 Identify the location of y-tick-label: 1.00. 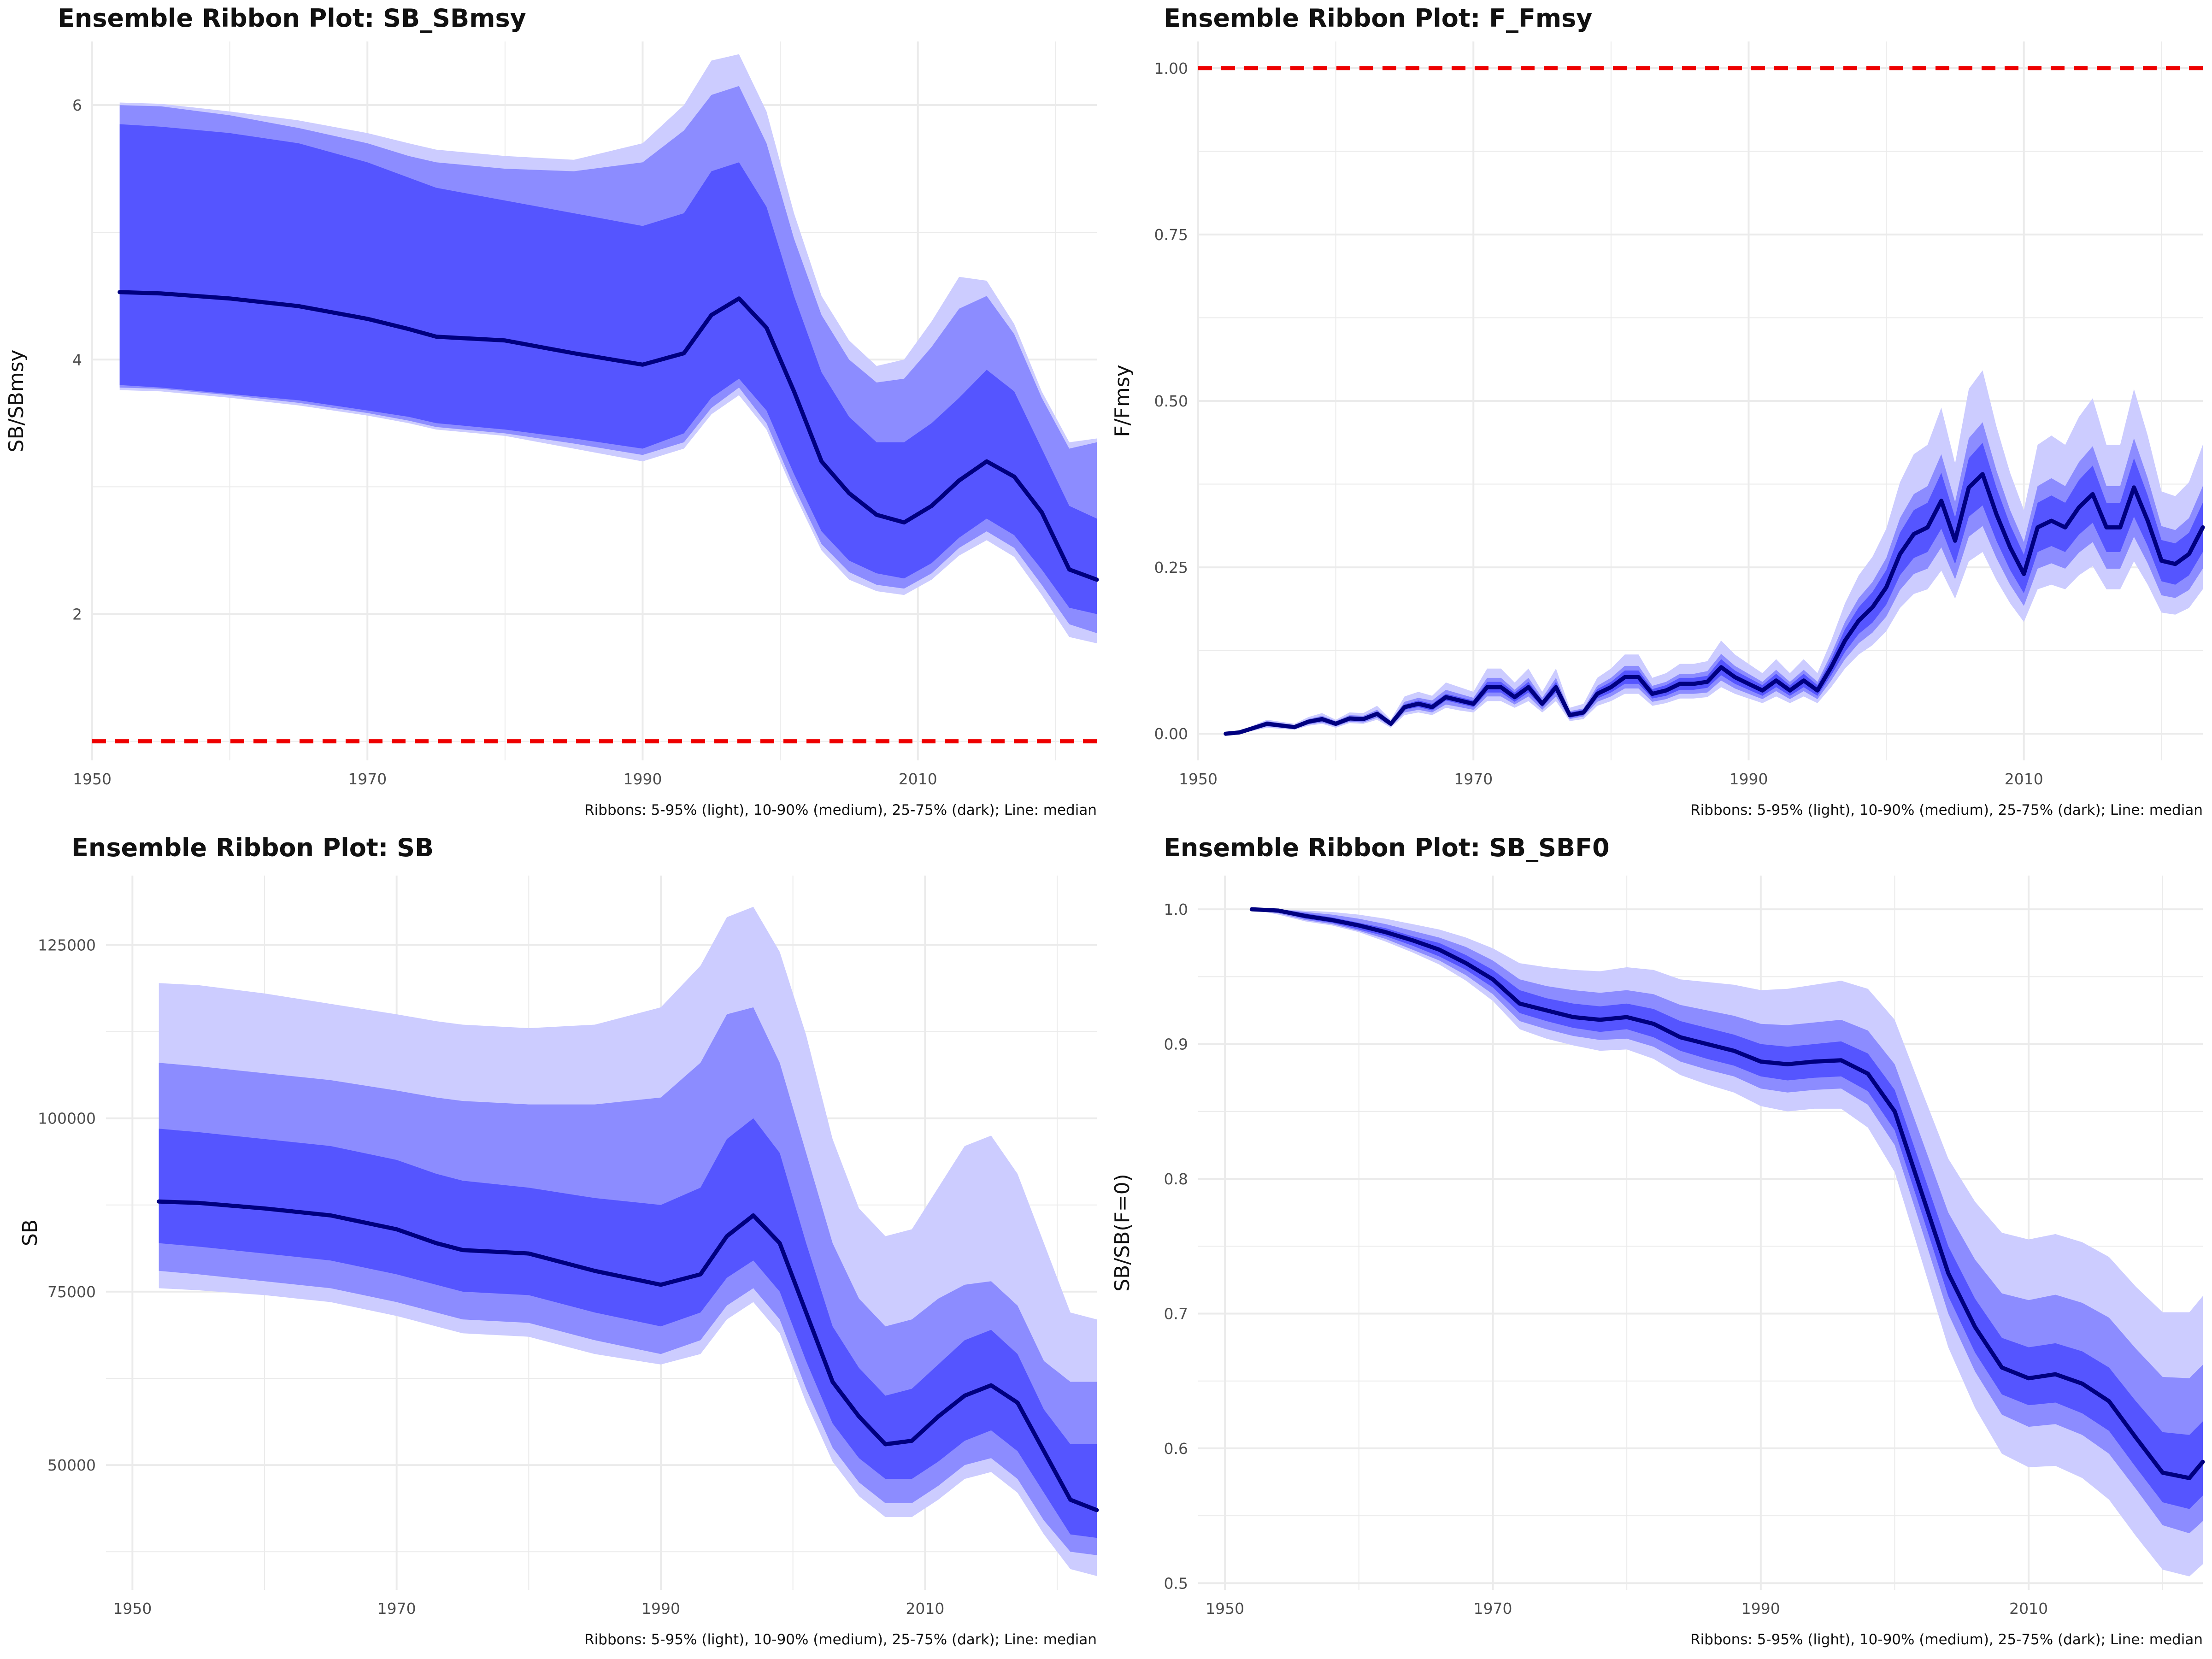
(1171, 68).